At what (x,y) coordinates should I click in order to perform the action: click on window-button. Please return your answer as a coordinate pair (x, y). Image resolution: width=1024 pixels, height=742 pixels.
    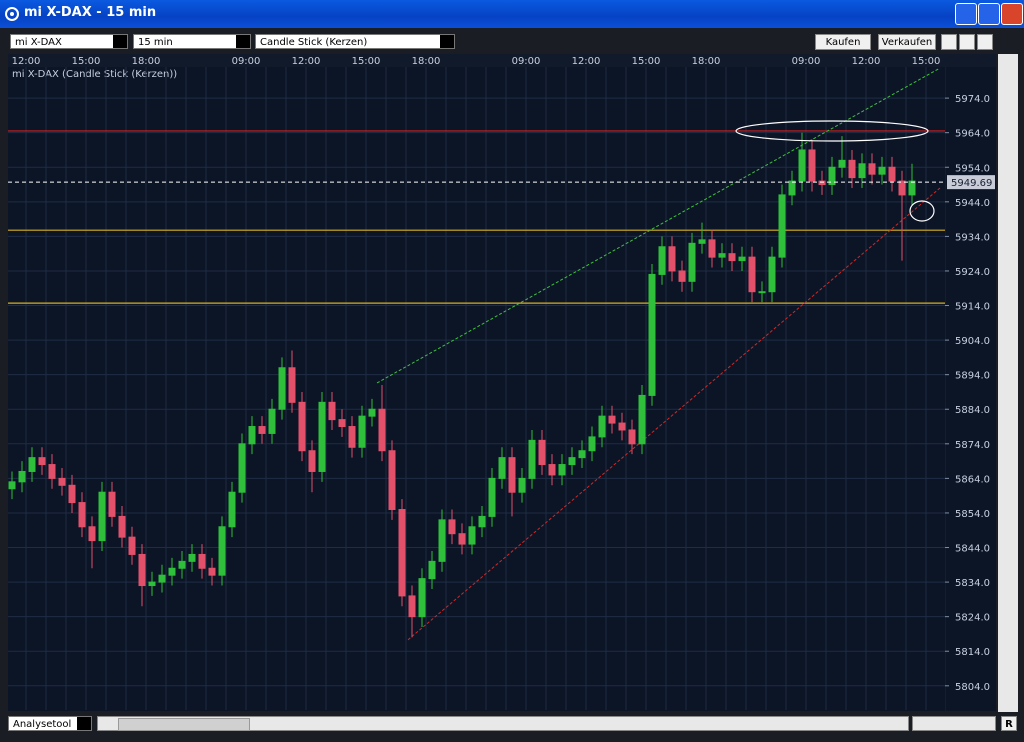
    Looking at the image, I should click on (985, 42).